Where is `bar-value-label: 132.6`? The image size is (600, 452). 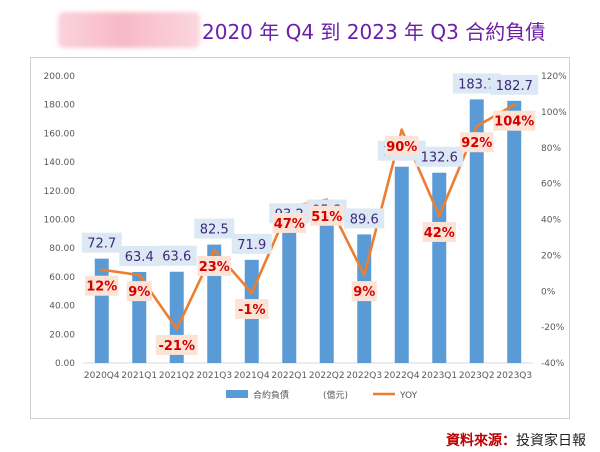
bar-value-label: 132.6 is located at coordinates (439, 158).